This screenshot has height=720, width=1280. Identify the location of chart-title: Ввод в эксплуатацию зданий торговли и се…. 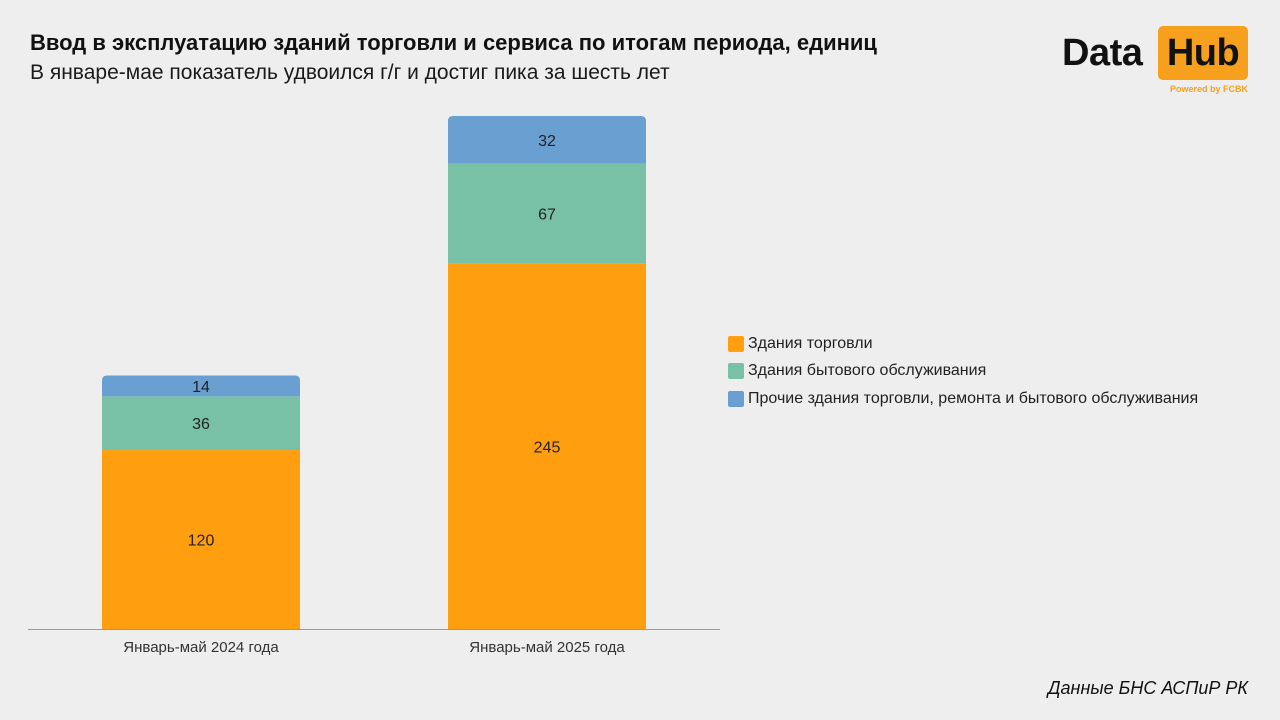
(453, 42).